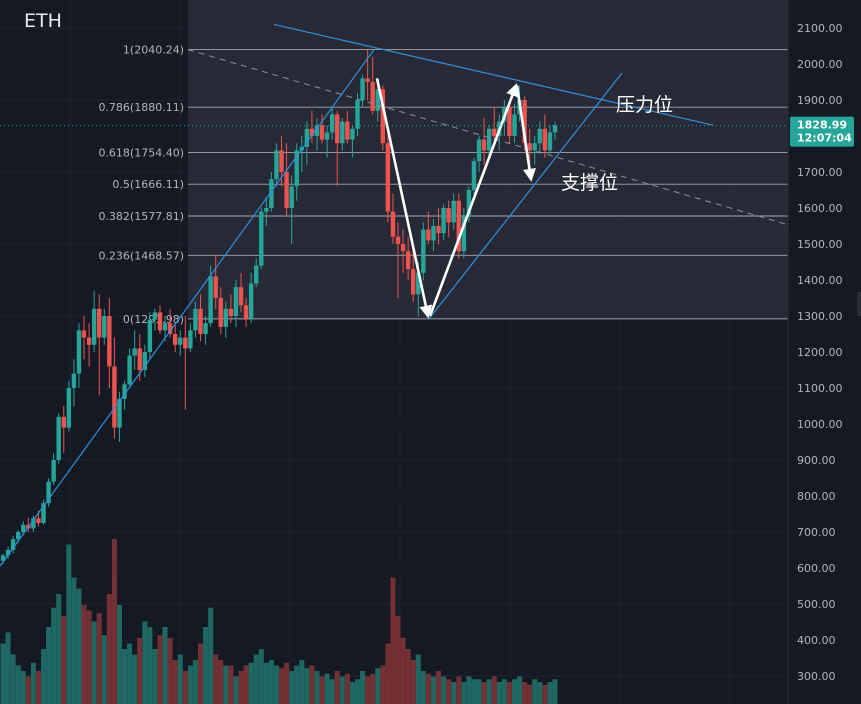  I want to click on price-tick-label: 700.00, so click(816, 532).